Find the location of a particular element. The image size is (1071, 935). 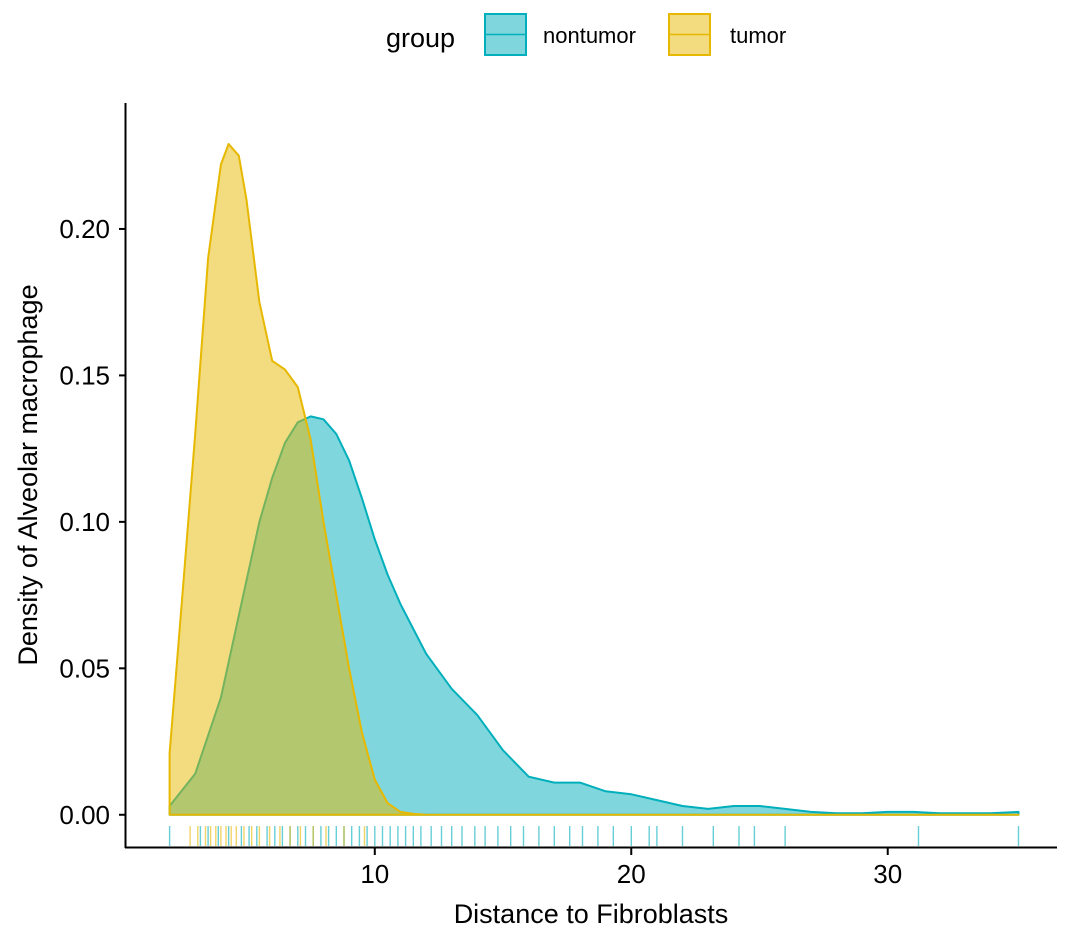

x-axis-title: Distance to Fibroblasts is located at coordinates (591, 914).